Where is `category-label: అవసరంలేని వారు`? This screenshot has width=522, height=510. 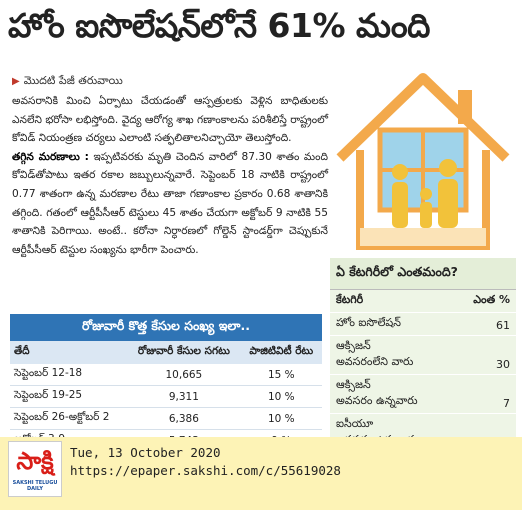 category-label: అవసరంలేని వారు is located at coordinates (375, 361).